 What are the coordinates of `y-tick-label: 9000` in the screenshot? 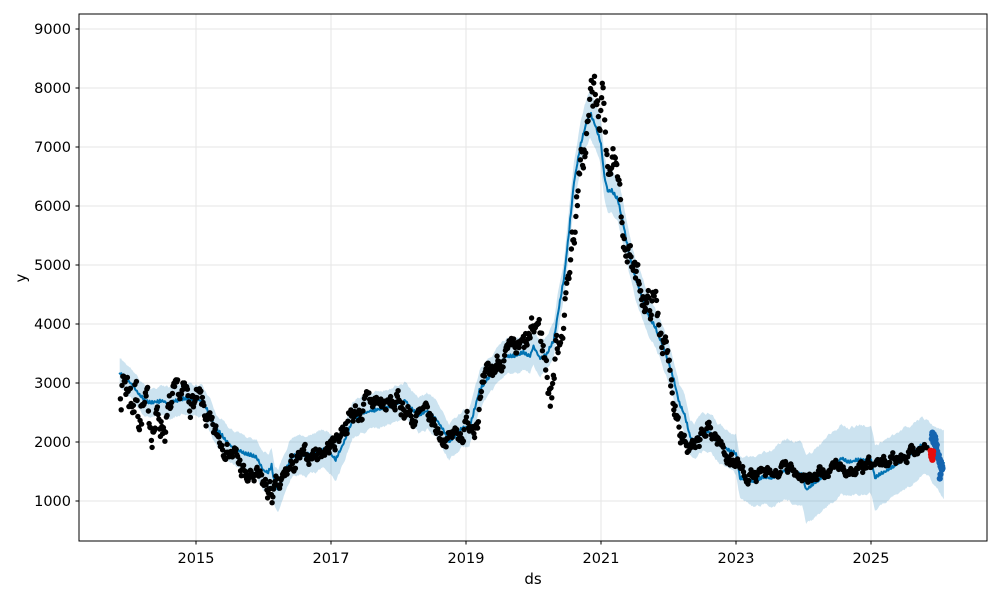 It's located at (52, 30).